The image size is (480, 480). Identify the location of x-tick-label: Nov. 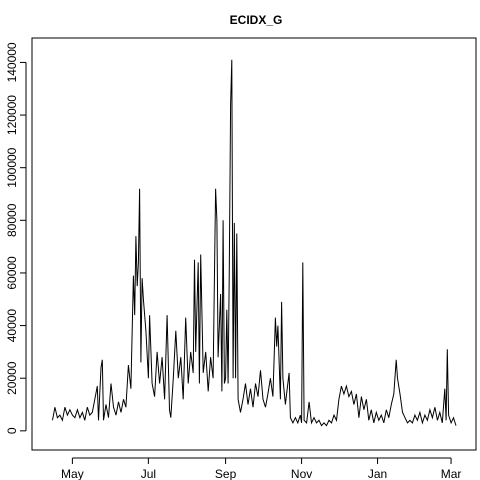
(301, 473).